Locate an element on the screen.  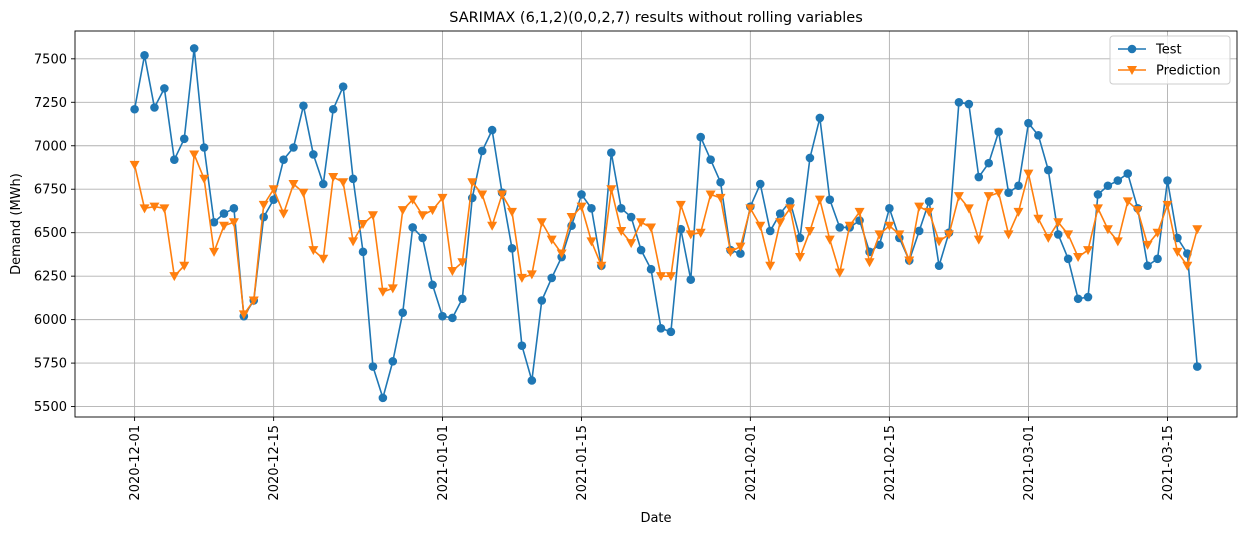
x-tick-label: 2021-02-01 is located at coordinates (751, 463).